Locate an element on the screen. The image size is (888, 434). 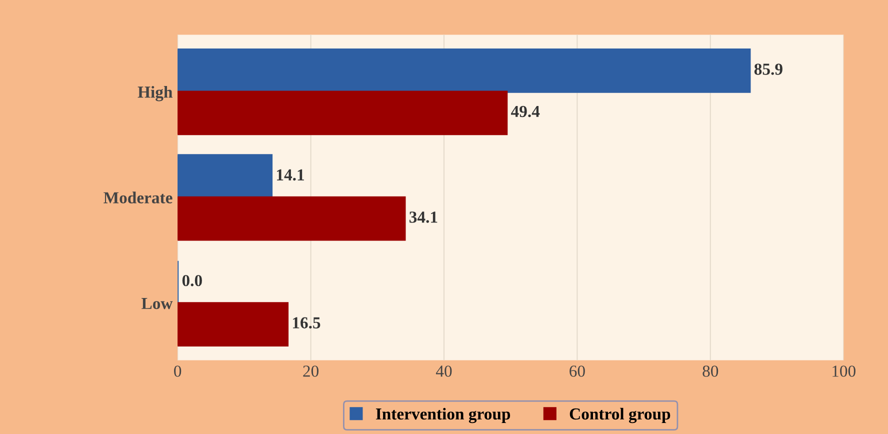
x-tick-label: 60 is located at coordinates (577, 371).